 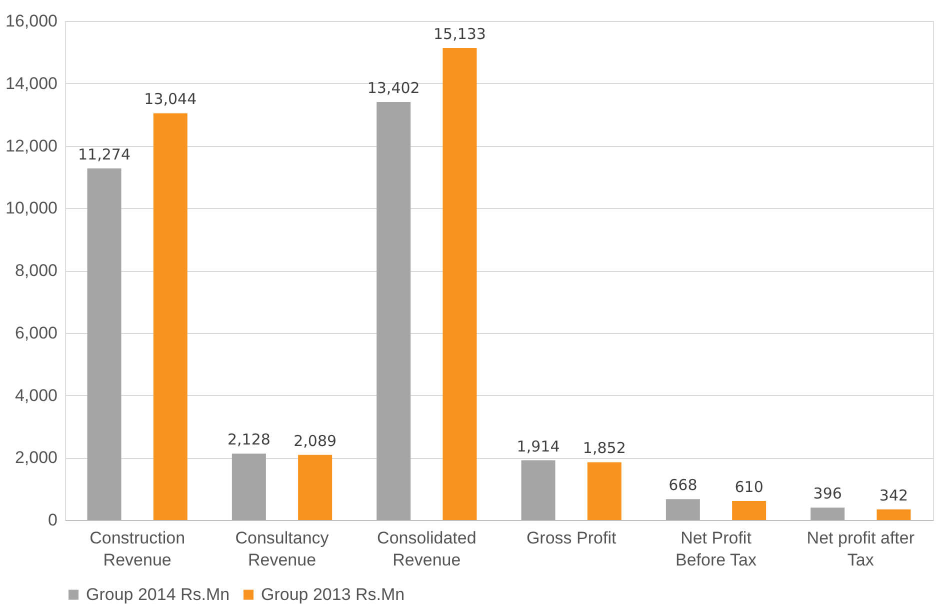 I want to click on data-label: 11,274, so click(x=104, y=154).